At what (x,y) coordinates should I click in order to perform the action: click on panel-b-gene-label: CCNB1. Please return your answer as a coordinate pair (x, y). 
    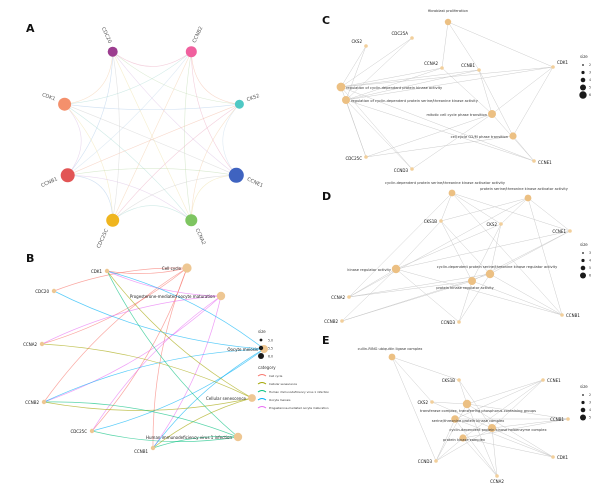
    Looking at the image, I should click on (141, 451).